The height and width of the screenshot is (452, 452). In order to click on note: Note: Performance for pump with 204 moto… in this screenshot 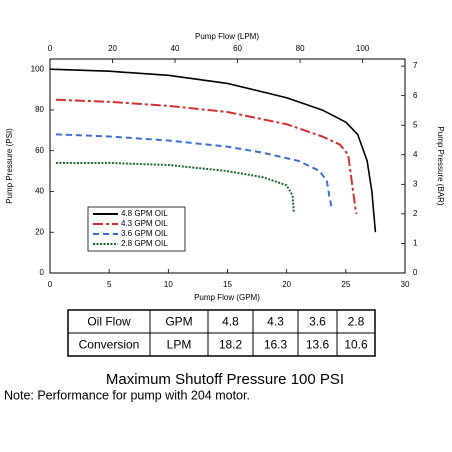, I will do `click(127, 395)`.